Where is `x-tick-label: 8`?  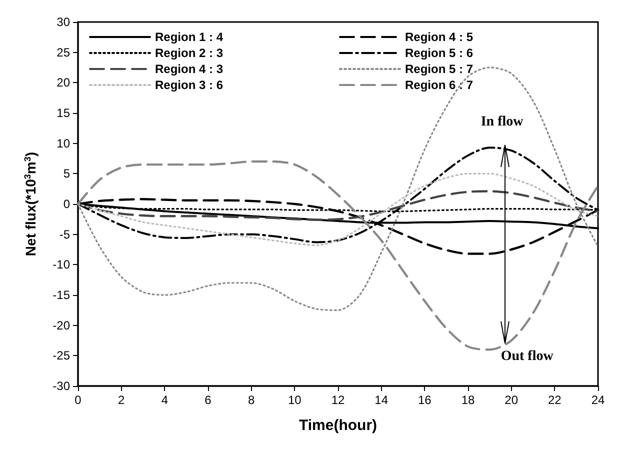
x-tick-label: 8 is located at coordinates (251, 400).